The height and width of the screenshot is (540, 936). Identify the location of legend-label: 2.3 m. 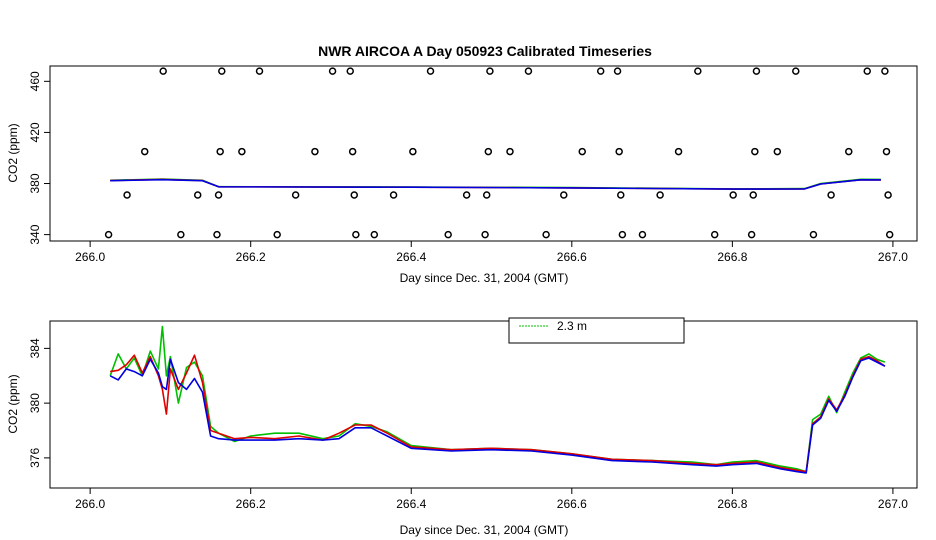
(572, 326).